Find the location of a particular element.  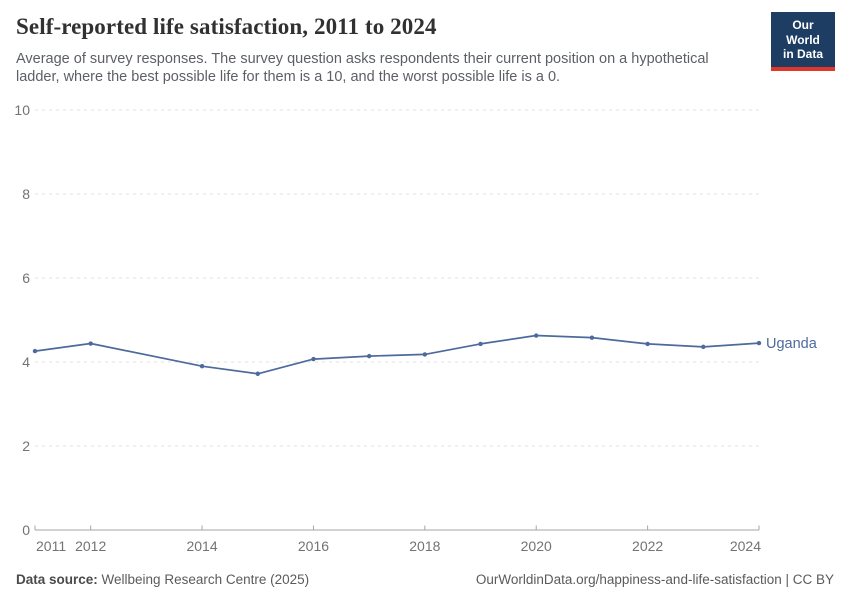

owid-logo: Our World in Data is located at coordinates (803, 41).